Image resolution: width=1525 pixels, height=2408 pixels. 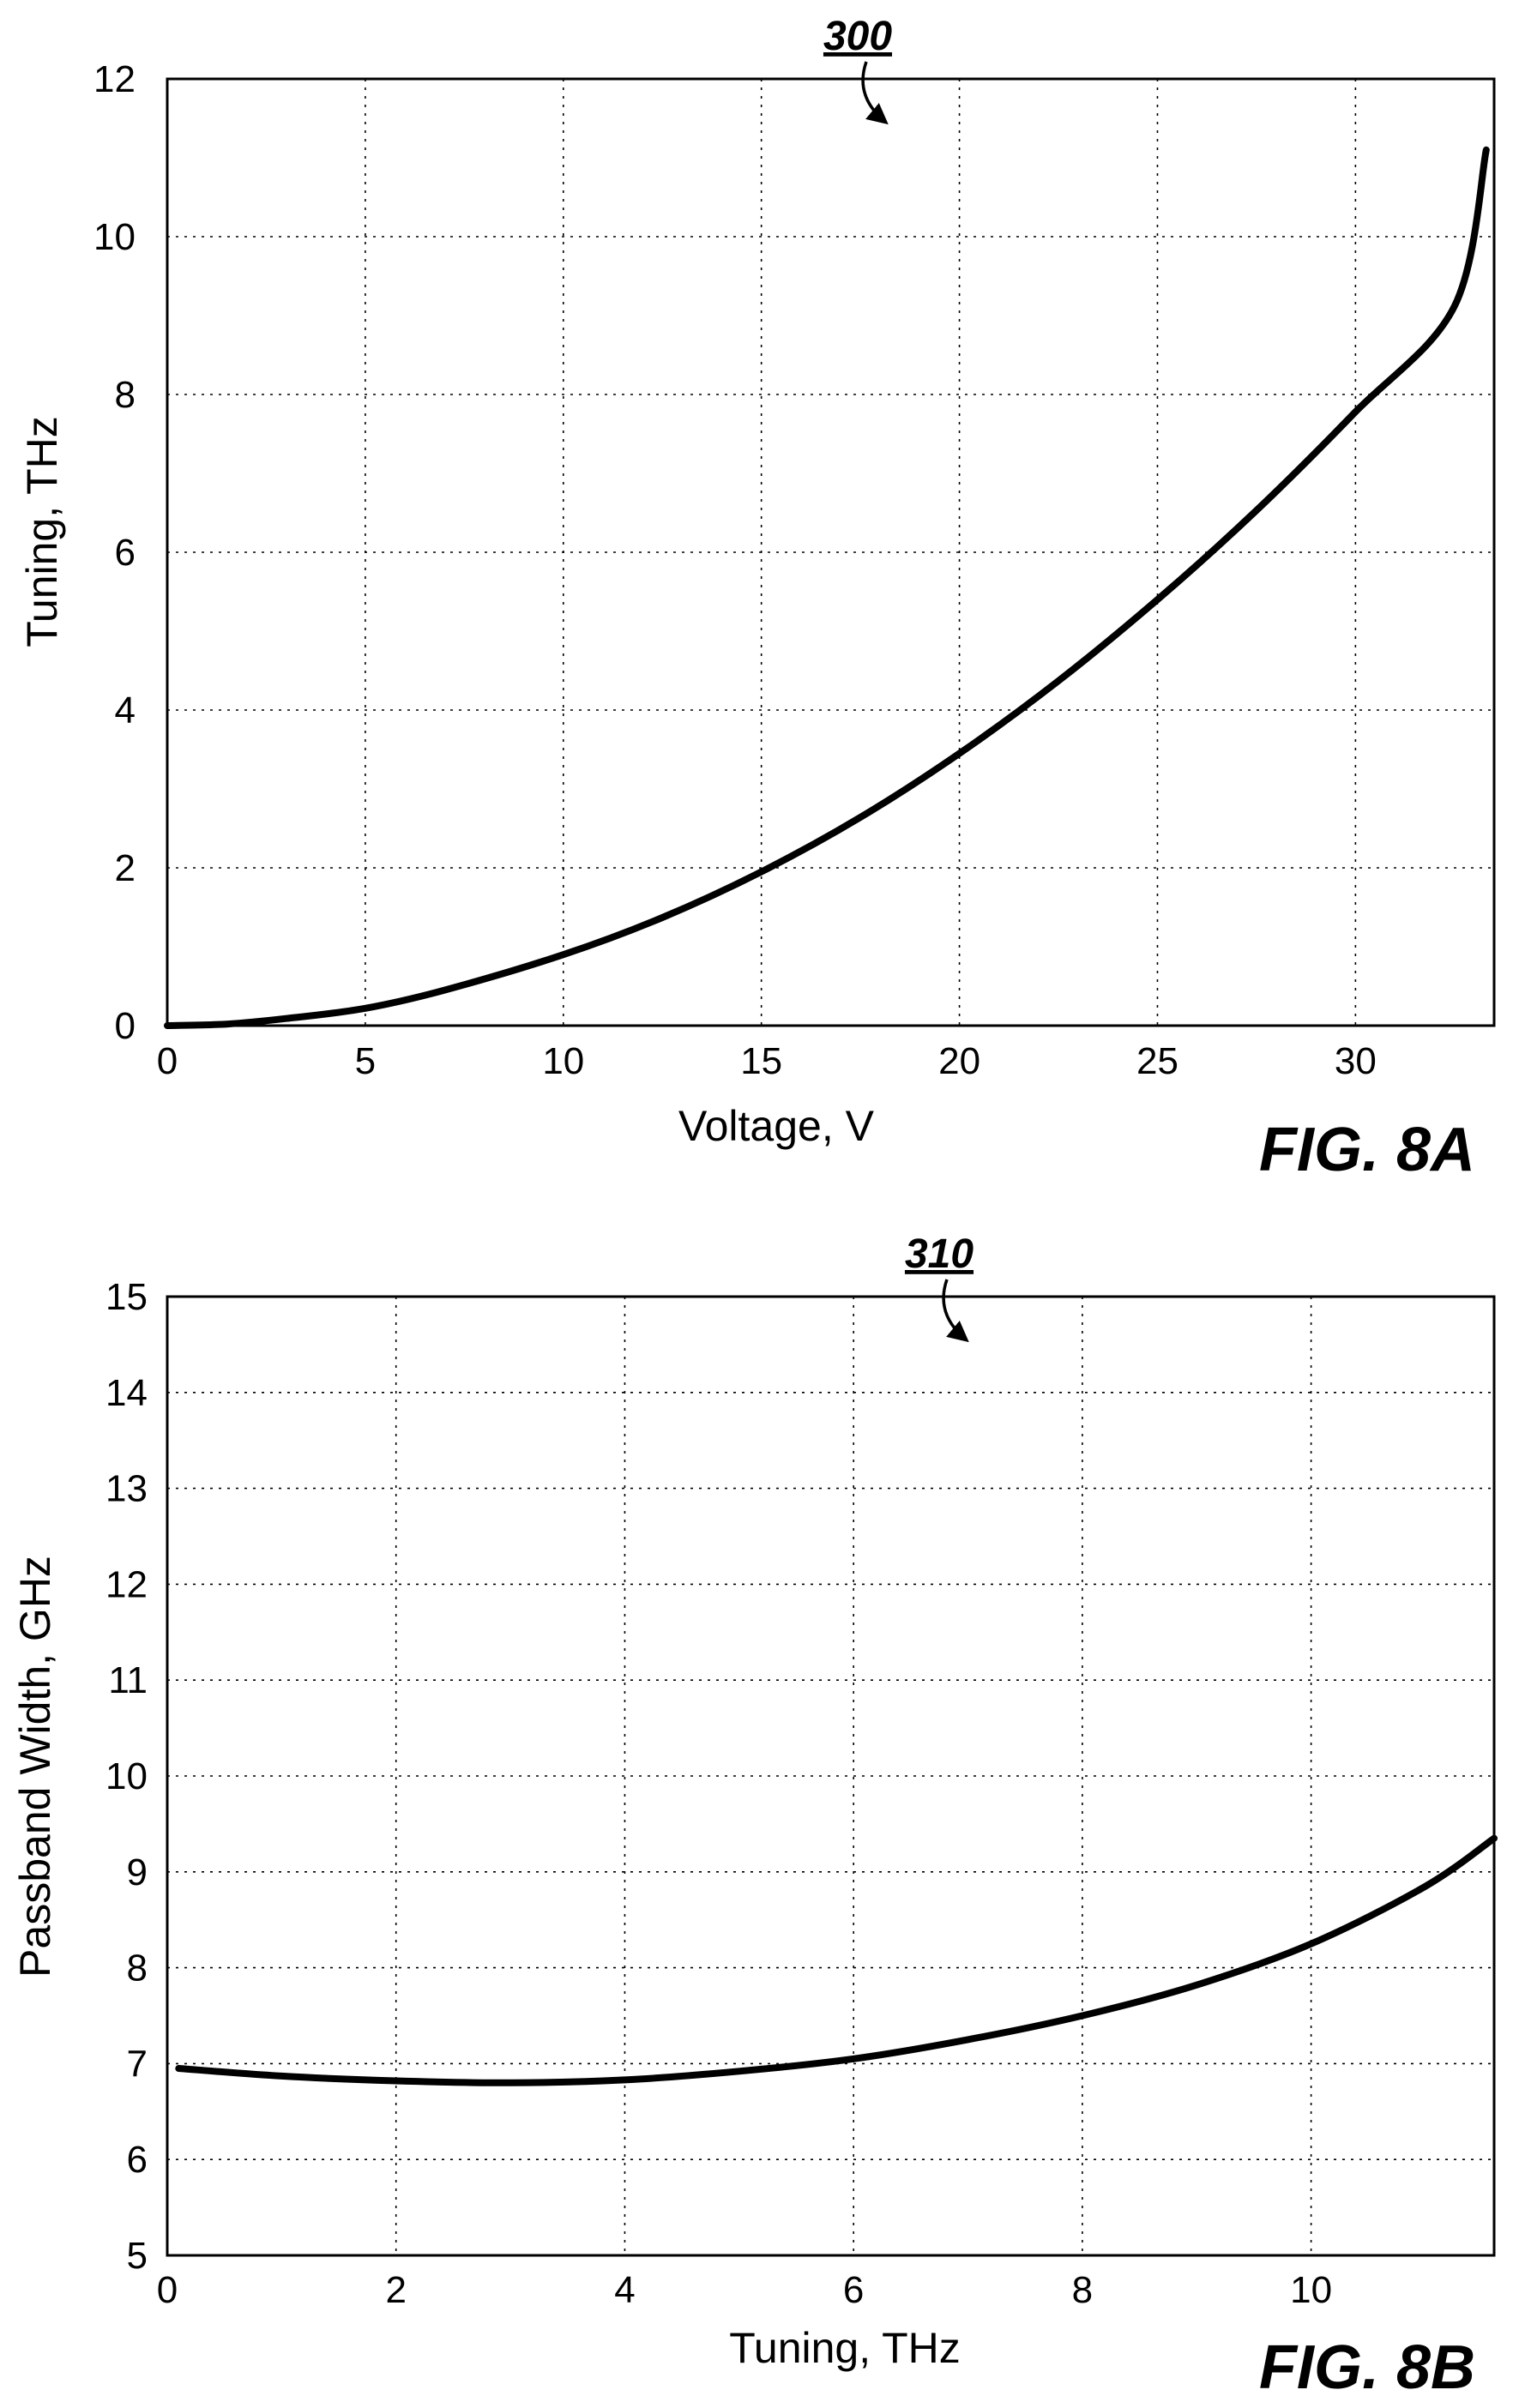 What do you see at coordinates (836, 1960) in the screenshot?
I see `series-line-b` at bounding box center [836, 1960].